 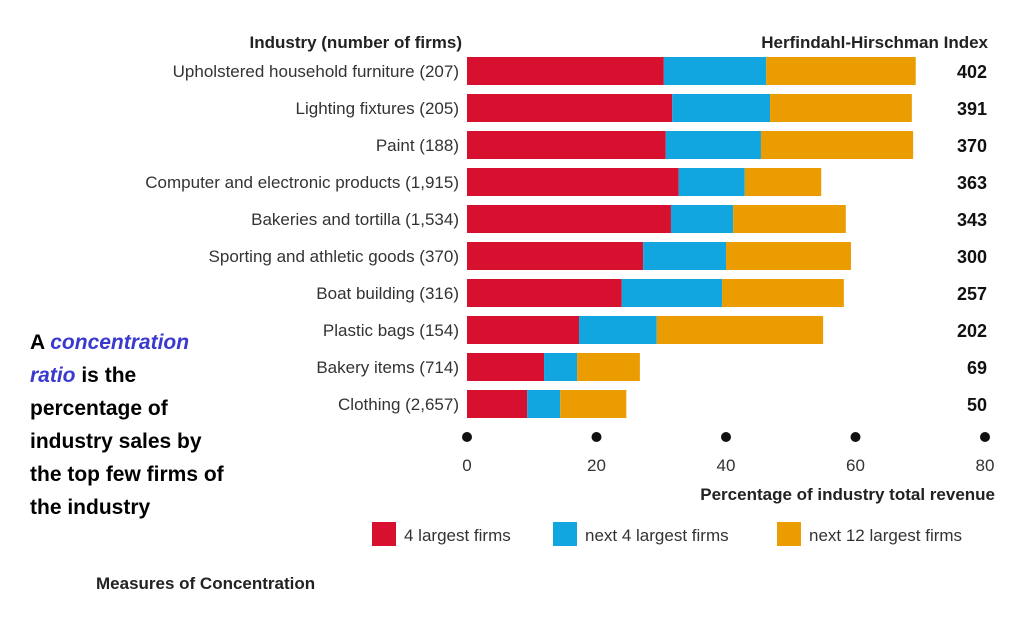 I want to click on left-header: Industry (number of firms), so click(x=355, y=42).